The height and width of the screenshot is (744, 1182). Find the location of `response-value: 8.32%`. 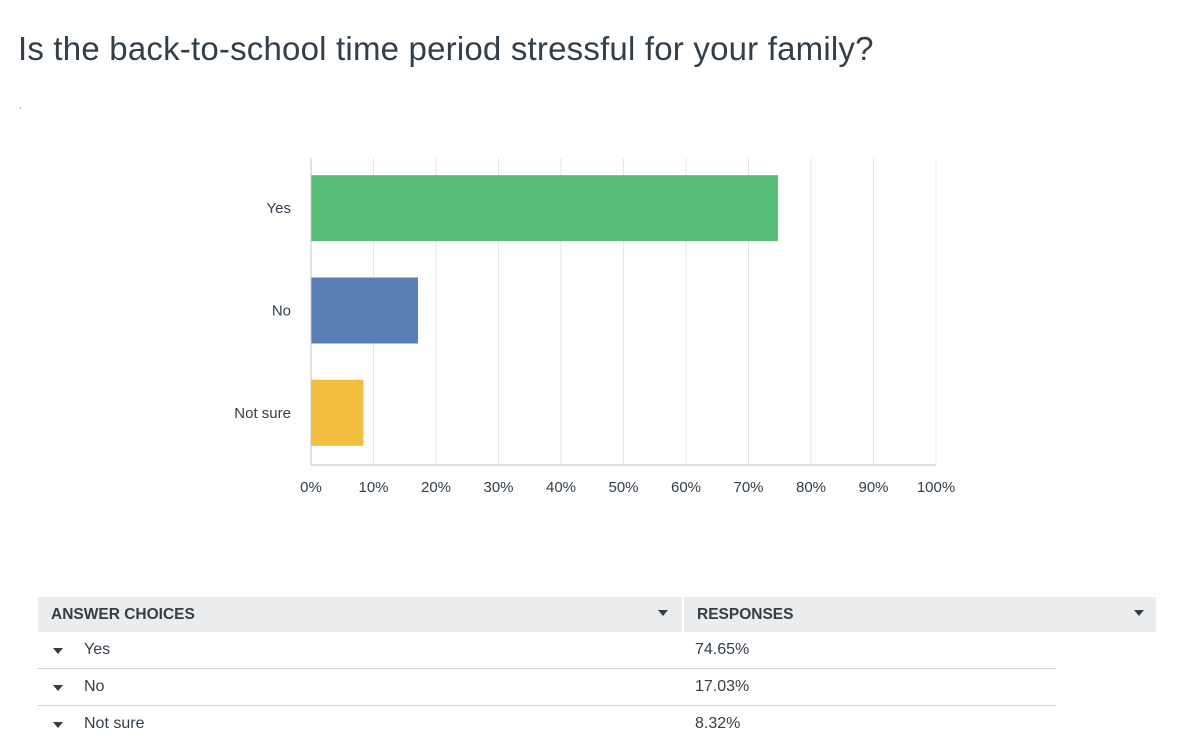

response-value: 8.32% is located at coordinates (718, 723).